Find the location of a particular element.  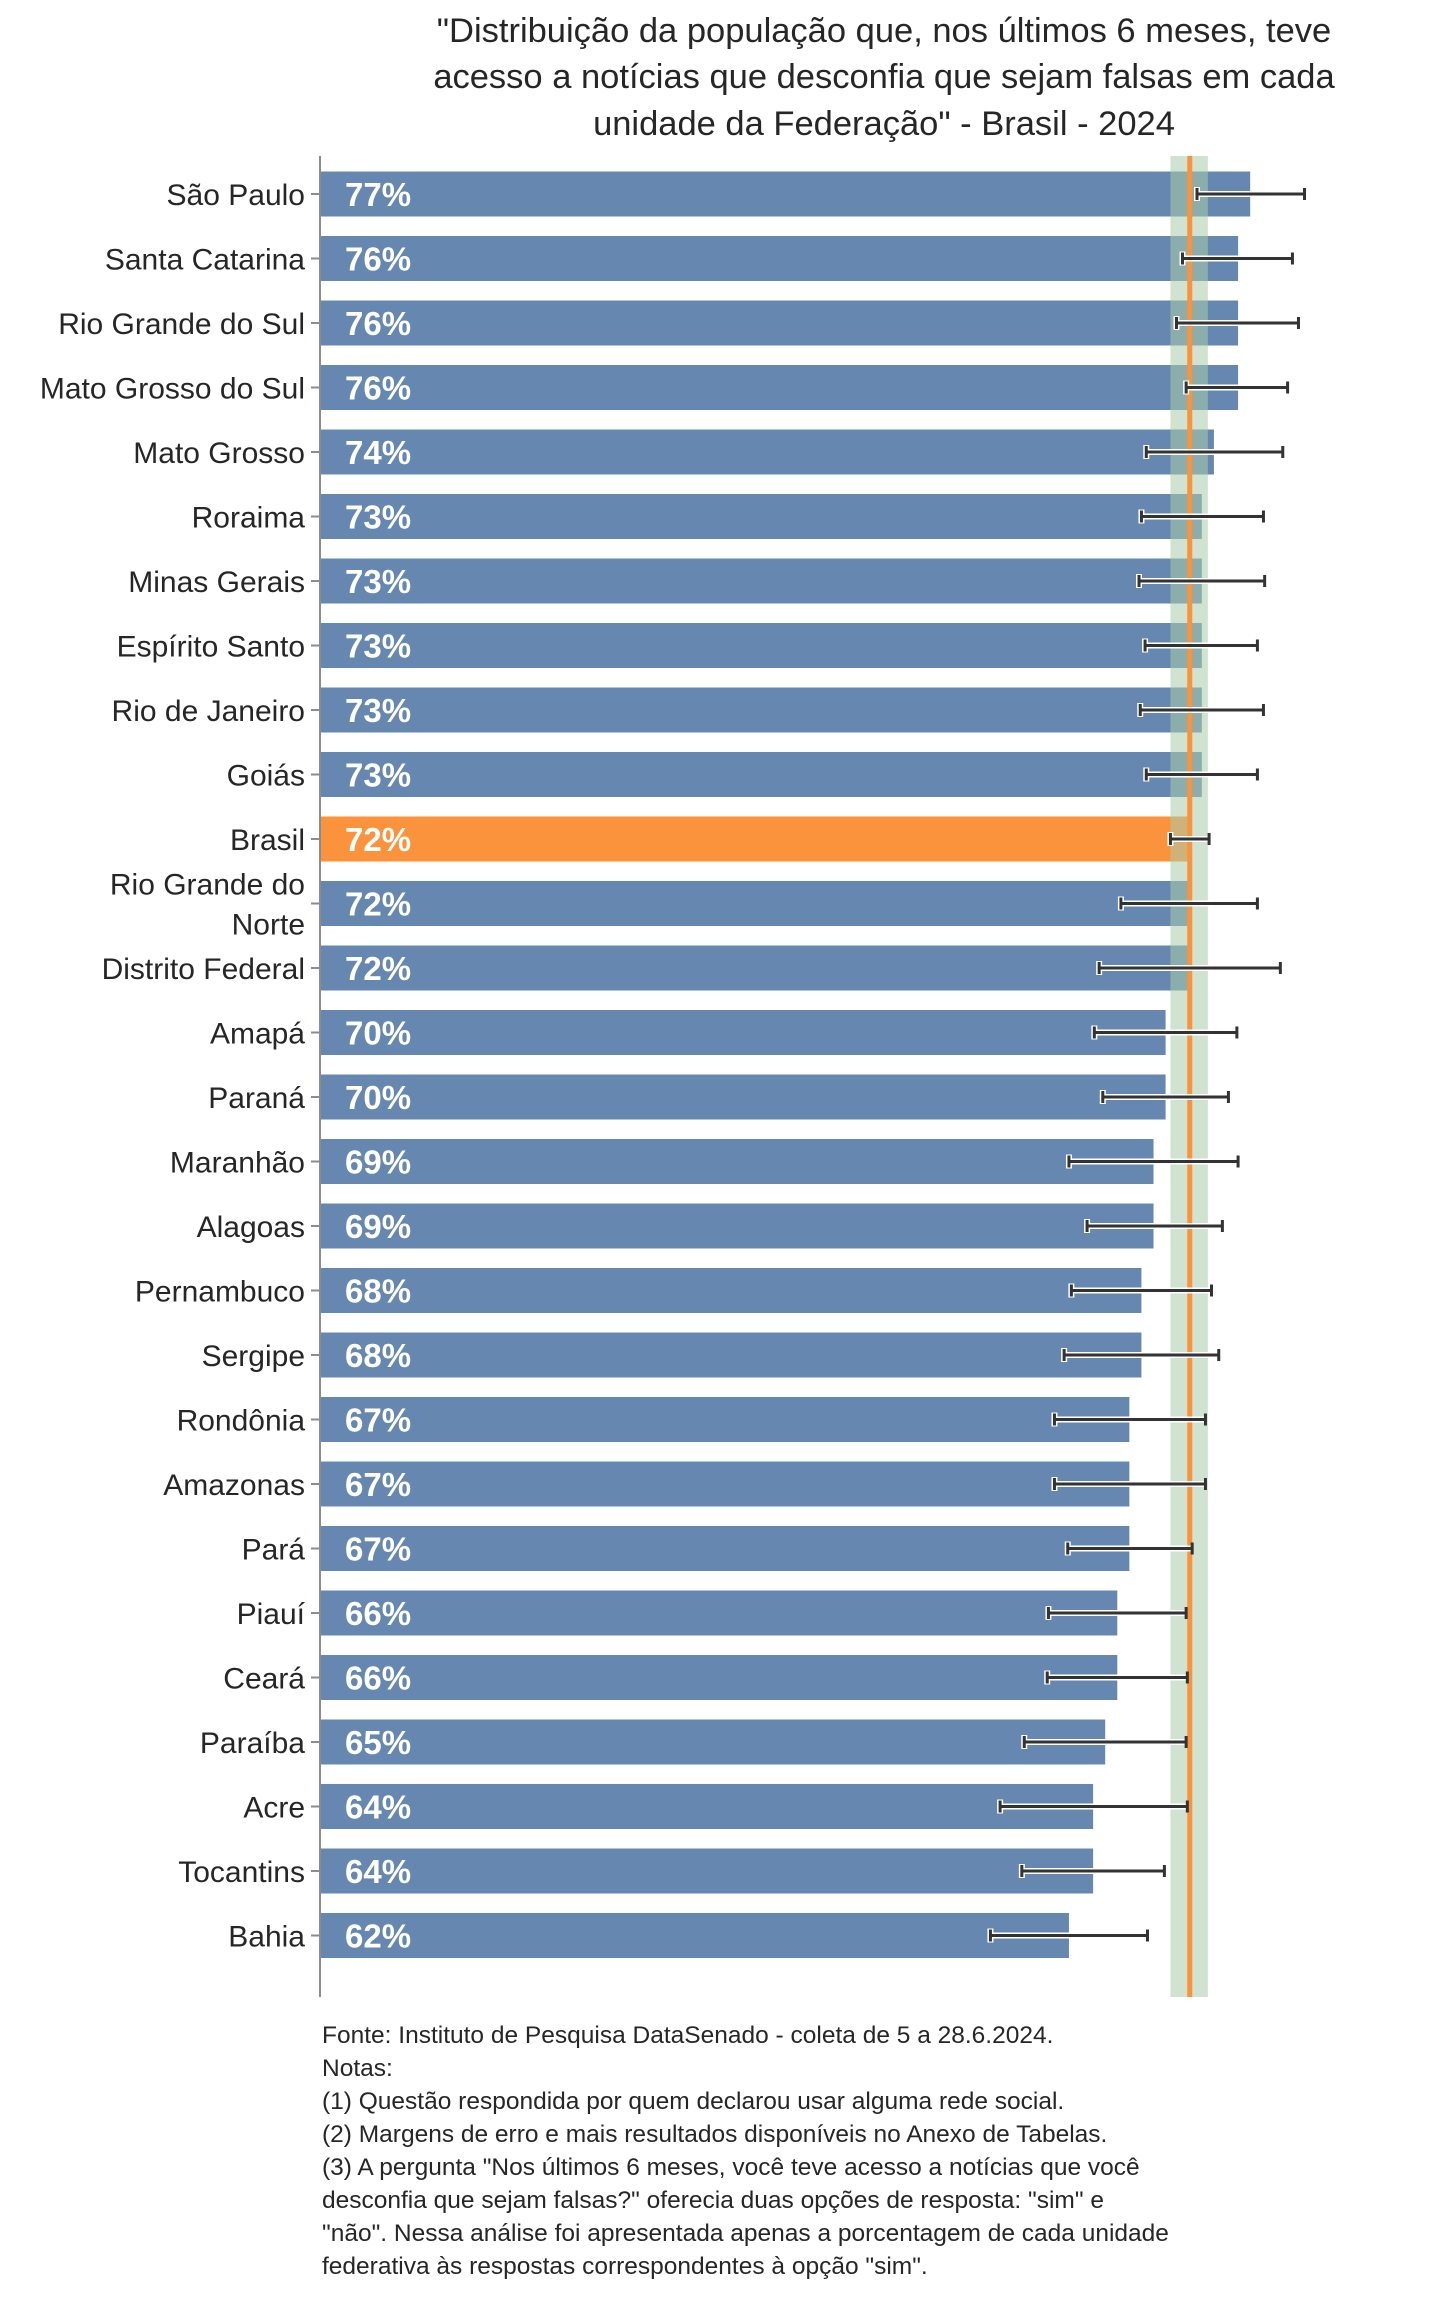

category-label-sao-paulo: São Paulo is located at coordinates (236, 195).